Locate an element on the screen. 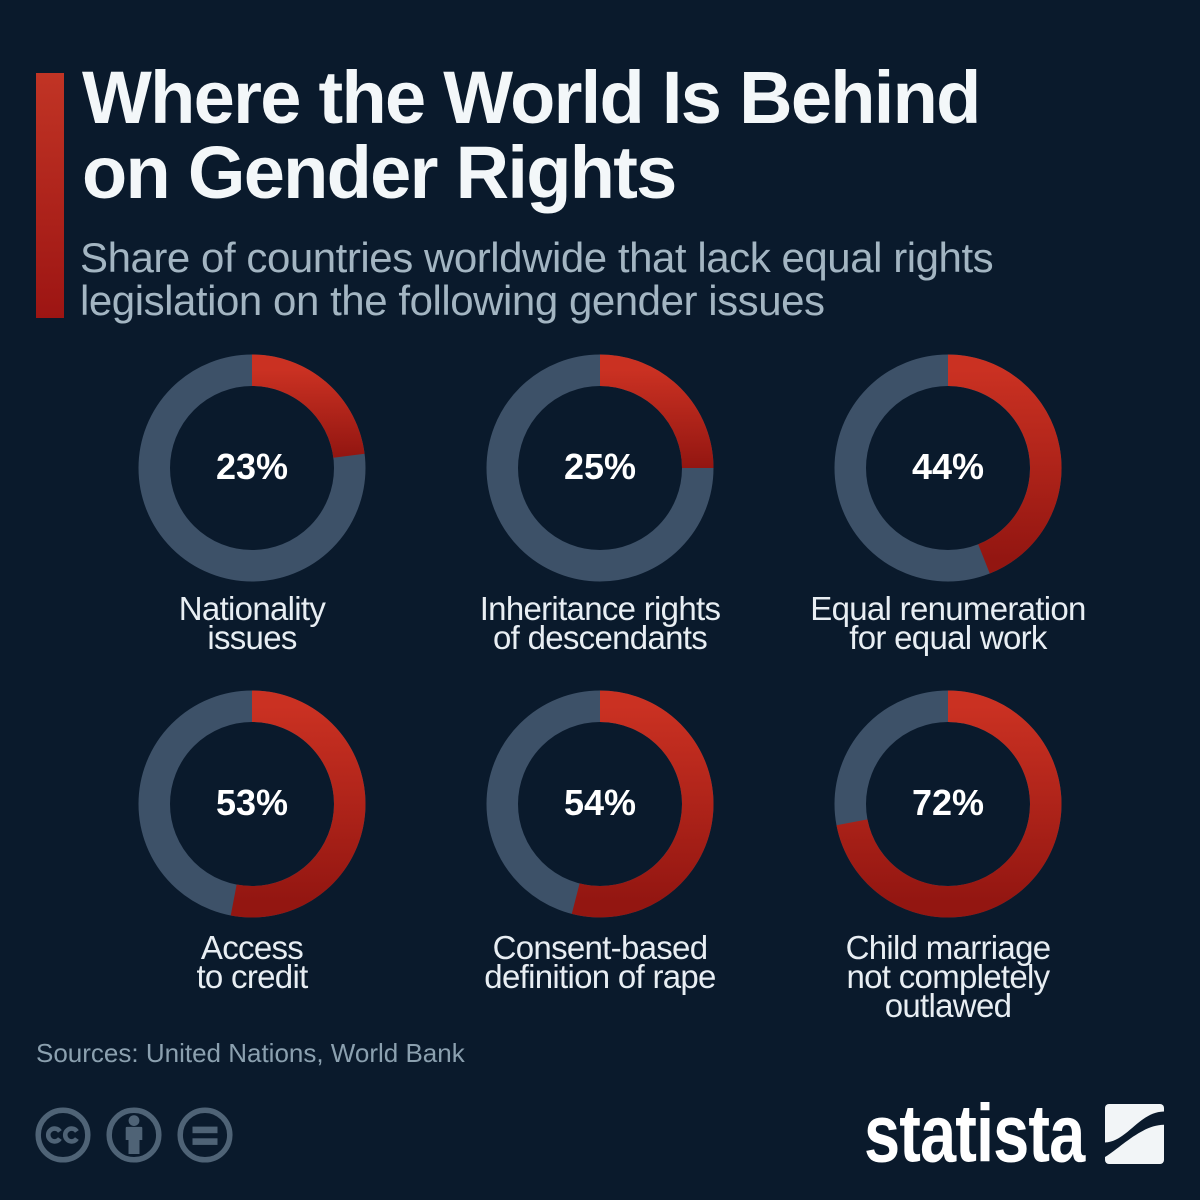  svg-text: 53% is located at coordinates (252, 802).